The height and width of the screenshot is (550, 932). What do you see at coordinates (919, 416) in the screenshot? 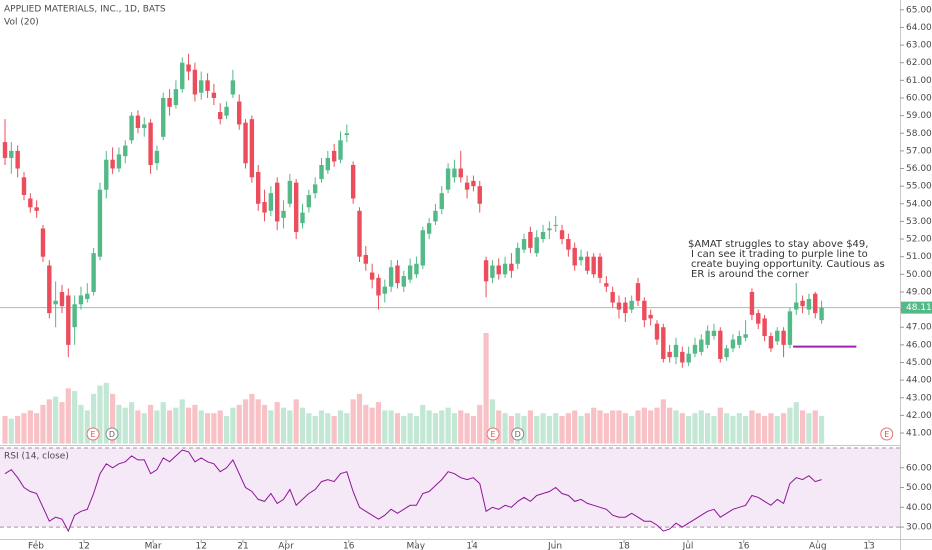
I see `y-tick-label: 42.00` at bounding box center [919, 416].